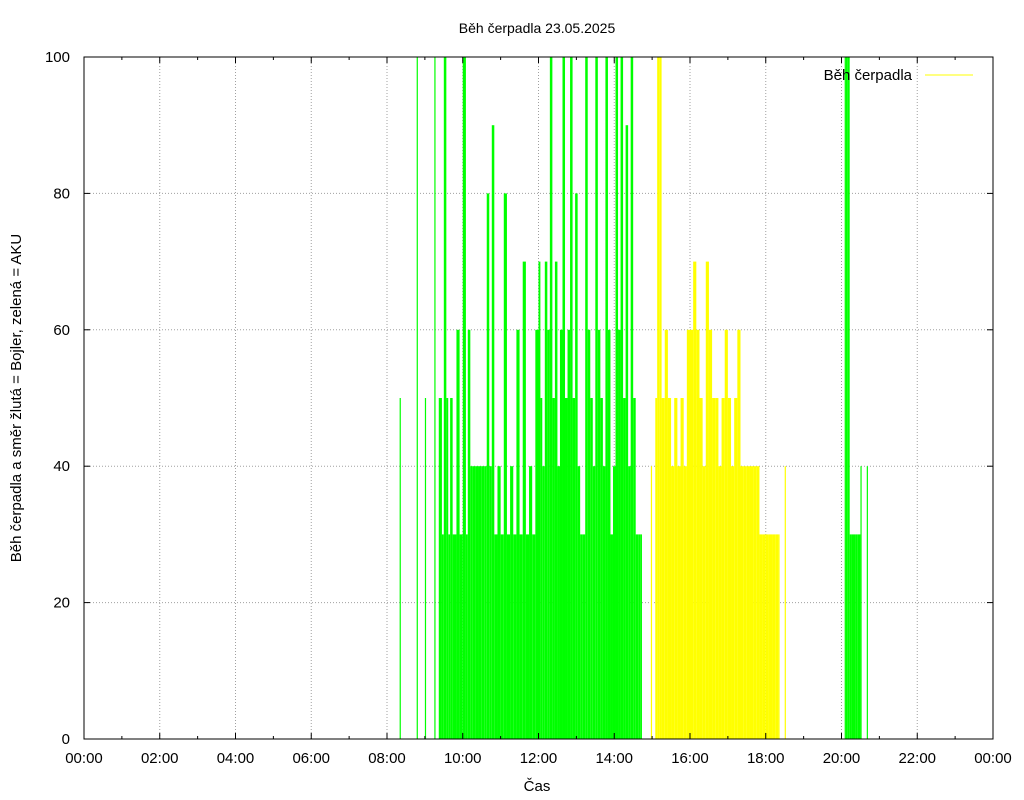  I want to click on x-tick-label: 22:00, so click(917, 758).